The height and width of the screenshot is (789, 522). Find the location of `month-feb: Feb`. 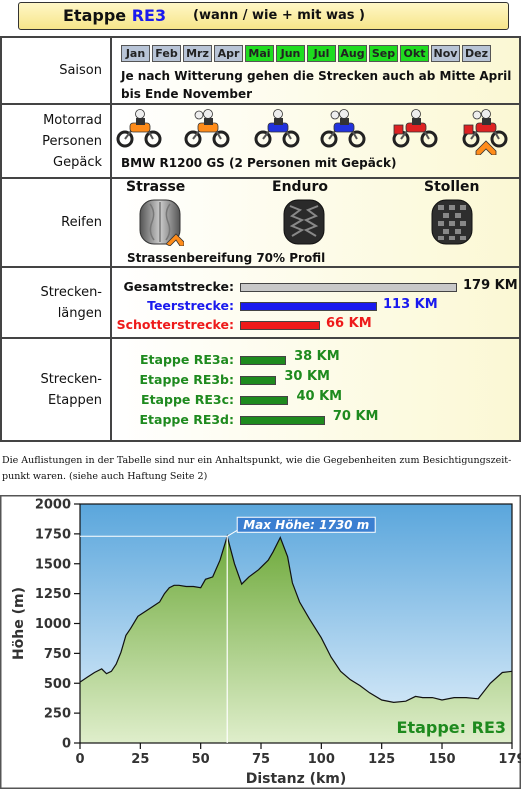

month-feb: Feb is located at coordinates (166, 53).